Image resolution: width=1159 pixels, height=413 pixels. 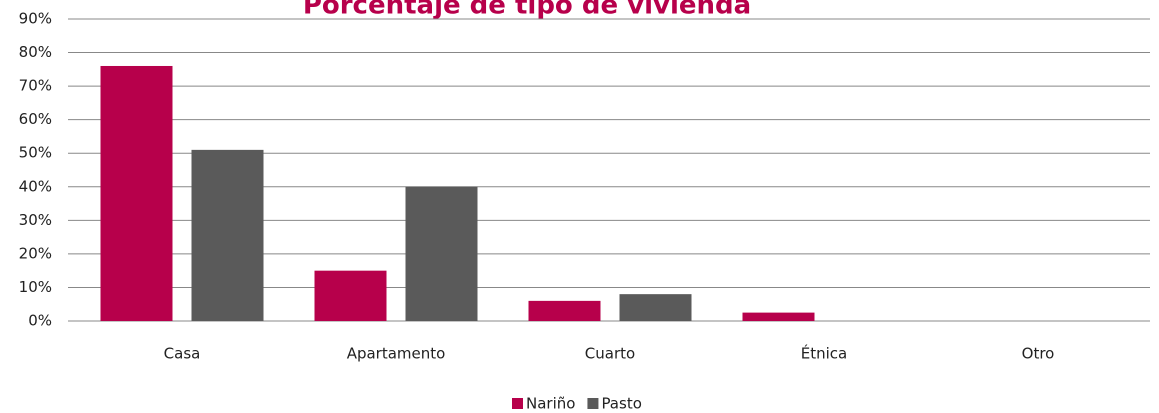 What do you see at coordinates (35, 86) in the screenshot?
I see `y-tick-label: 70%` at bounding box center [35, 86].